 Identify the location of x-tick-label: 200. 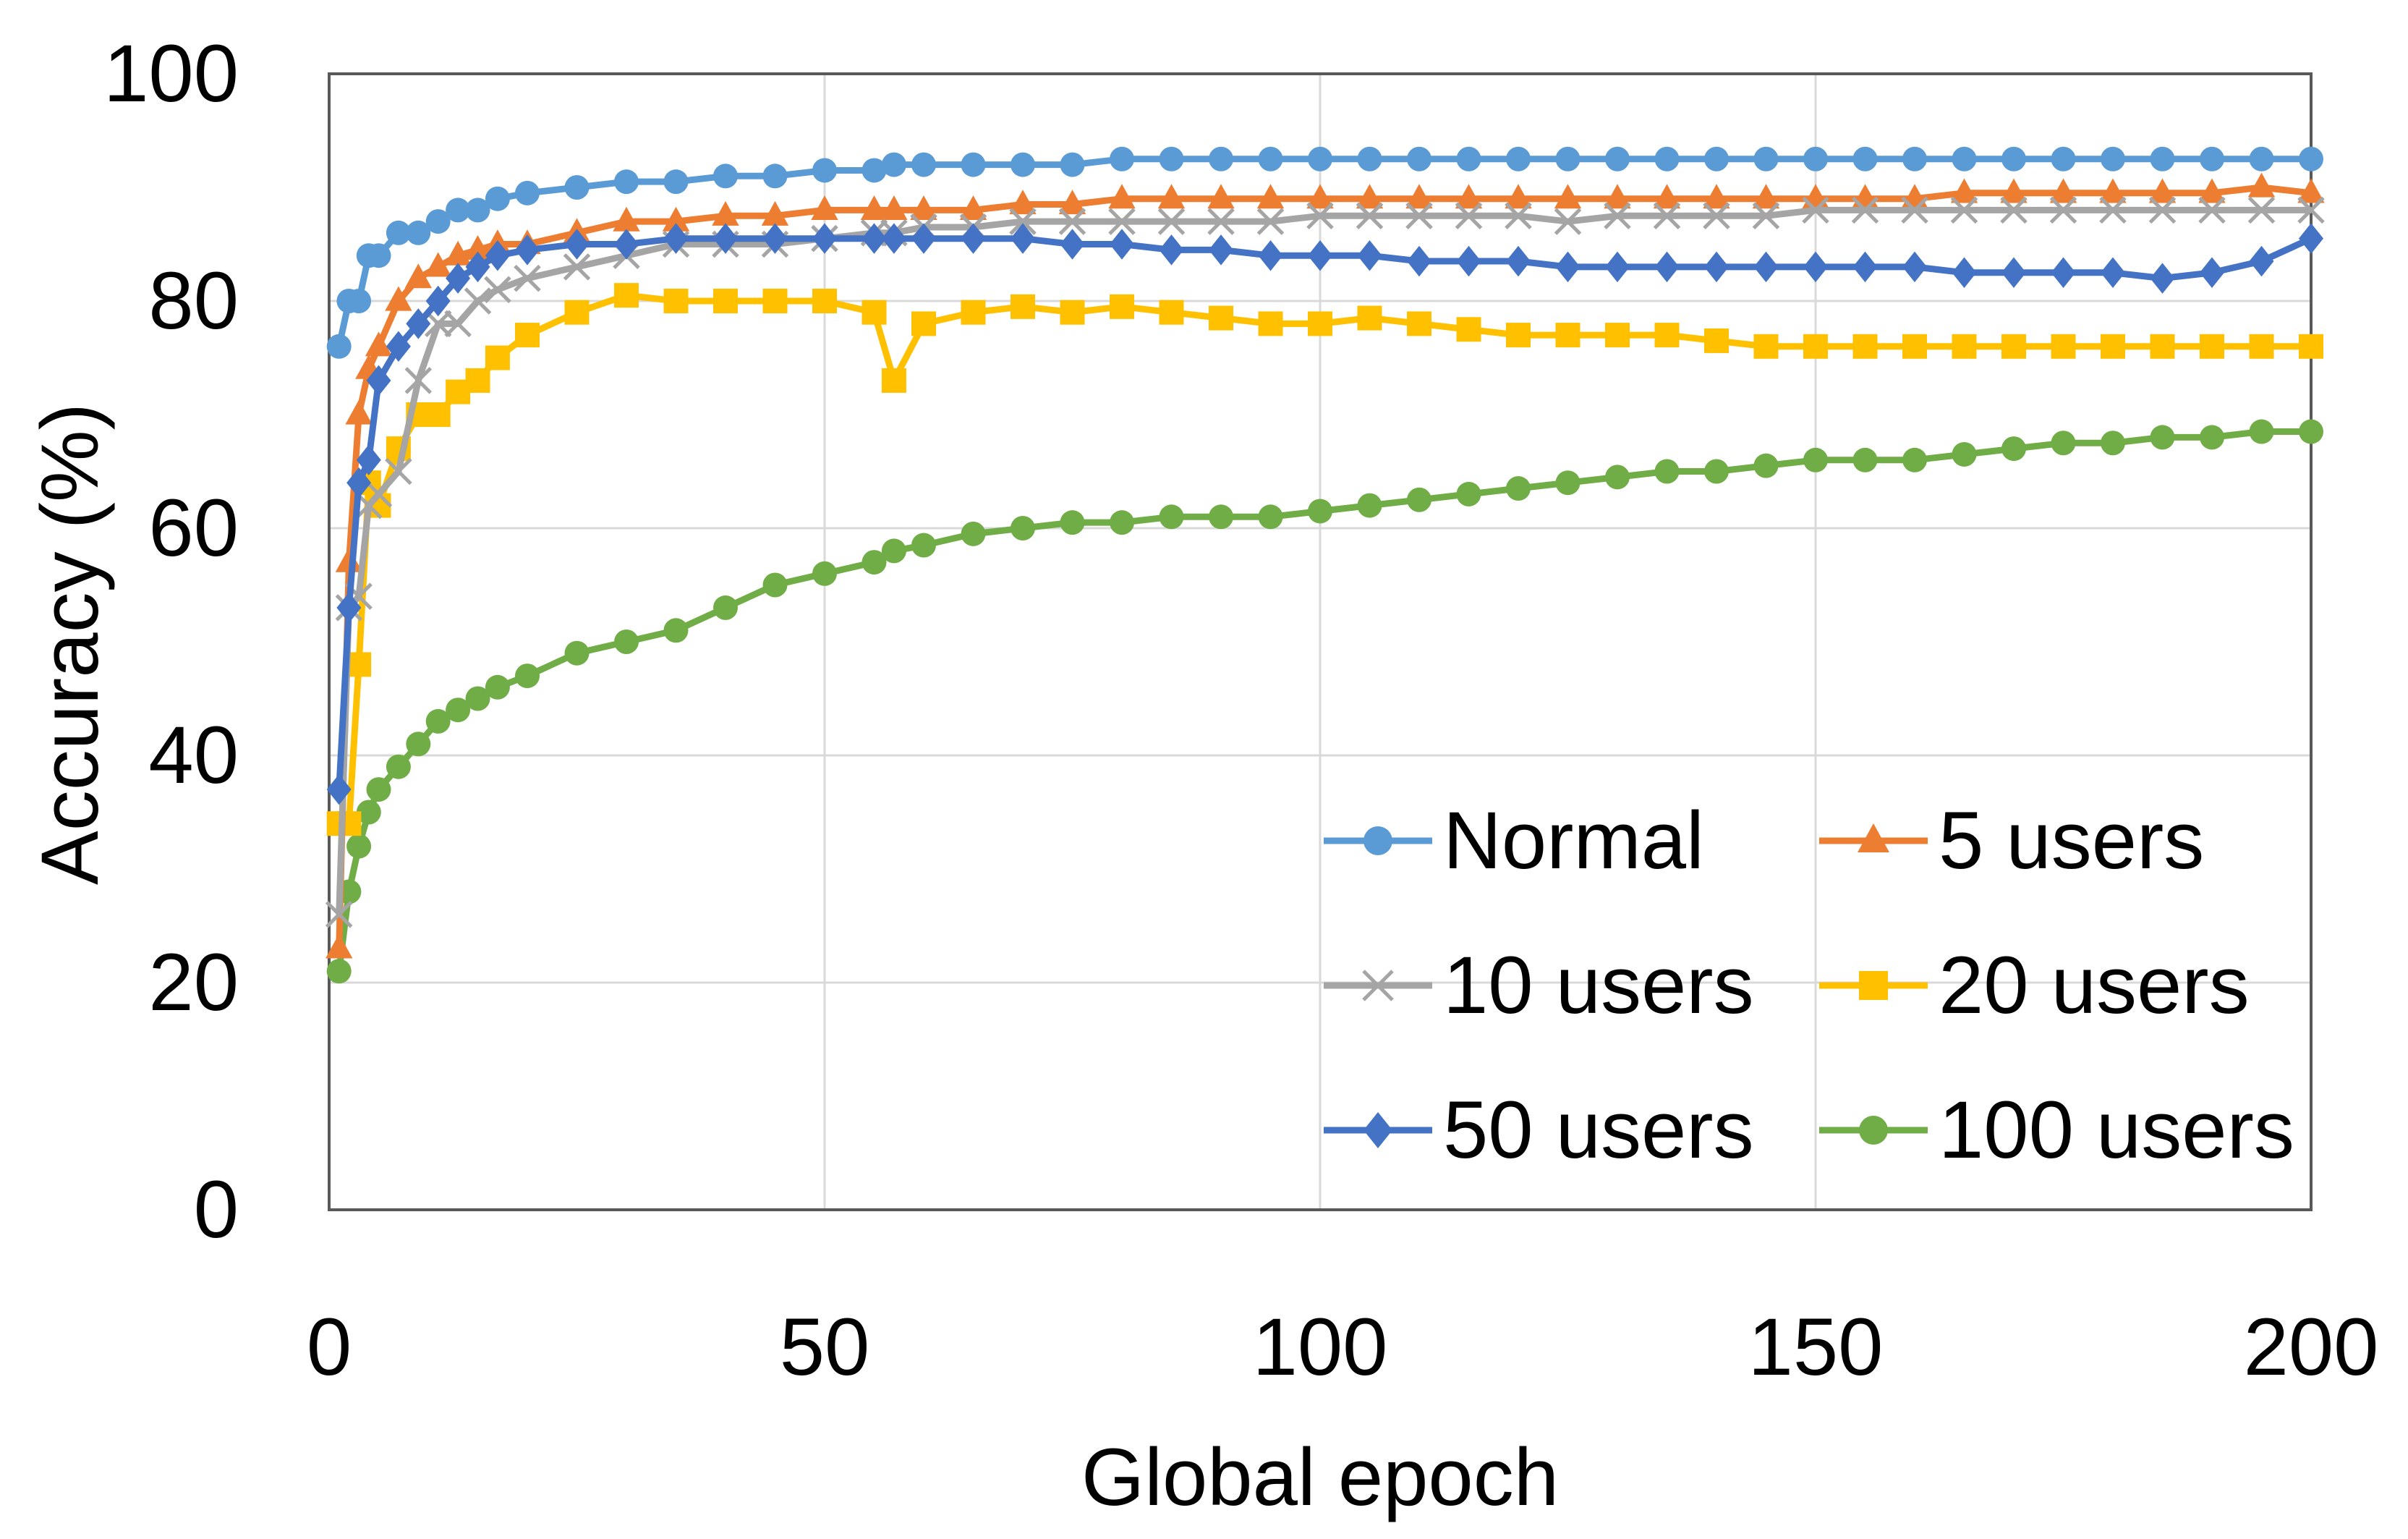
(2312, 1347).